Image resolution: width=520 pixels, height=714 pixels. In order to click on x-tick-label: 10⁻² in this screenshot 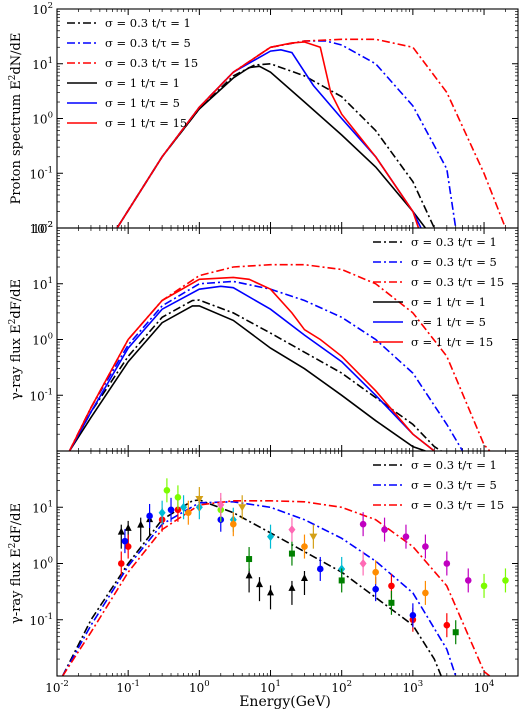, I will do `click(57, 687)`.